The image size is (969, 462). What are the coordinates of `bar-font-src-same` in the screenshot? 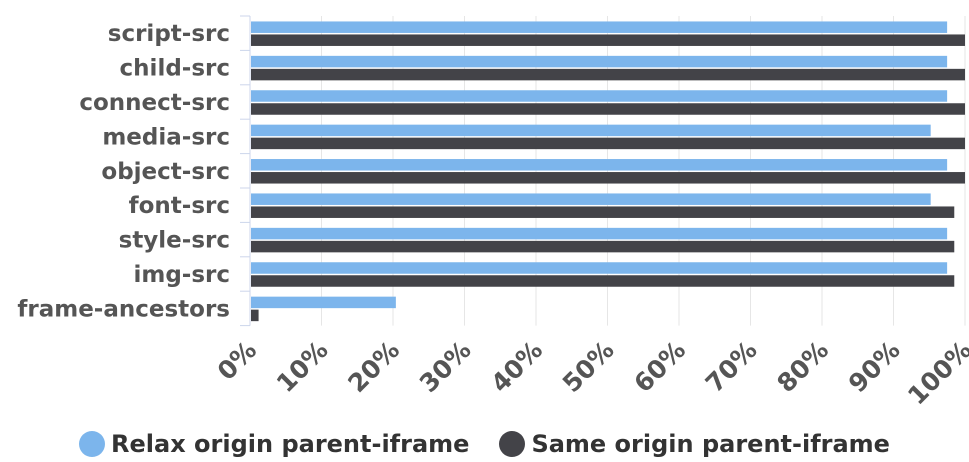 It's located at (603, 212).